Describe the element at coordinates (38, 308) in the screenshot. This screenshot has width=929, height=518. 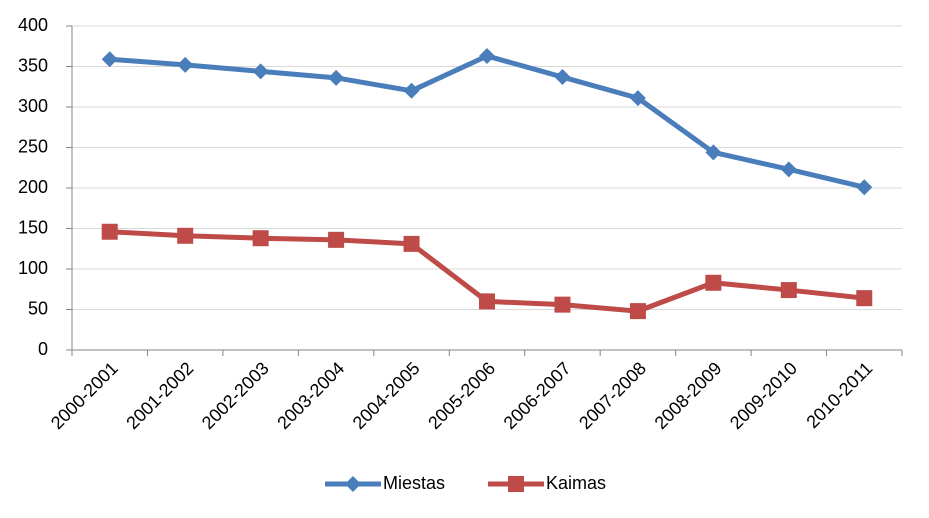
I see `y-tick-label: 50` at that location.